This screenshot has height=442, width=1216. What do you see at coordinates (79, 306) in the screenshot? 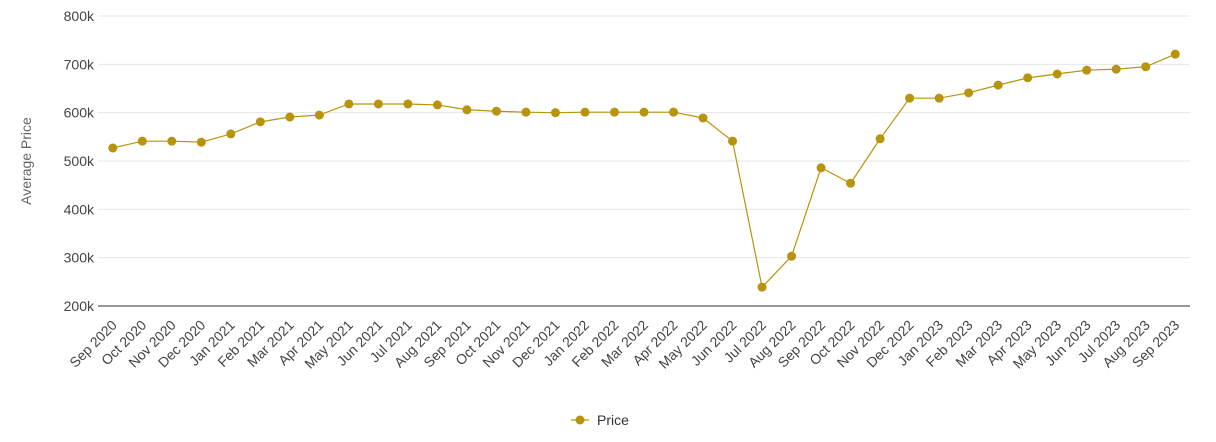
I see `y-tick-label: 200k` at bounding box center [79, 306].